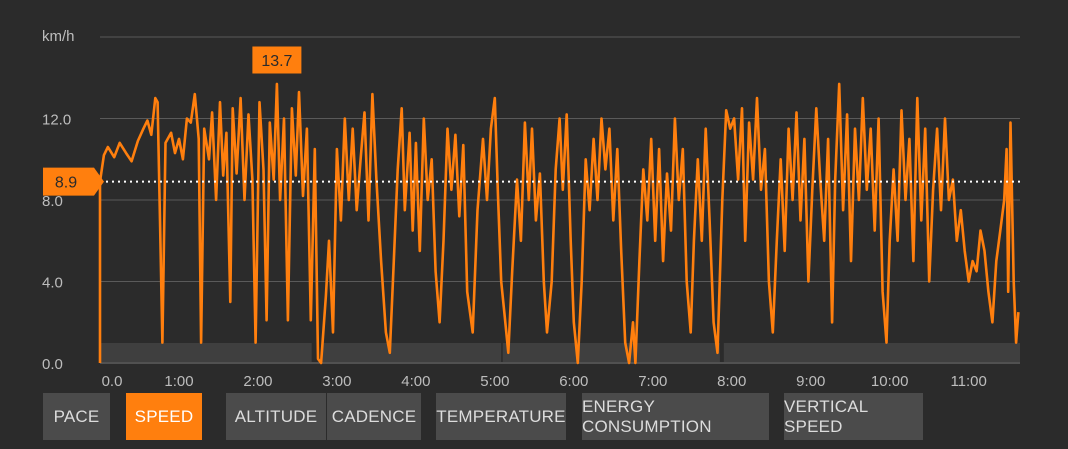  I want to click on x-tick-label: 9:00, so click(810, 381).